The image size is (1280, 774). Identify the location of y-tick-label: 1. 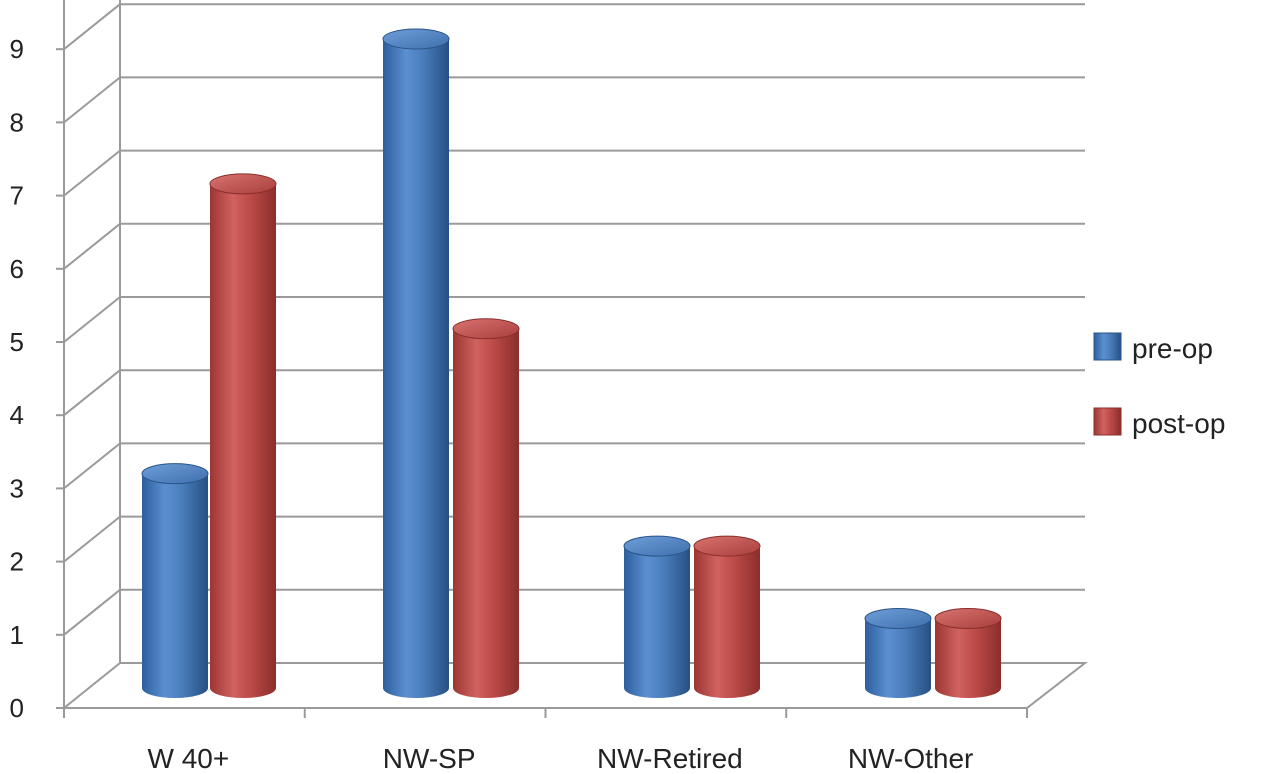
(17, 635).